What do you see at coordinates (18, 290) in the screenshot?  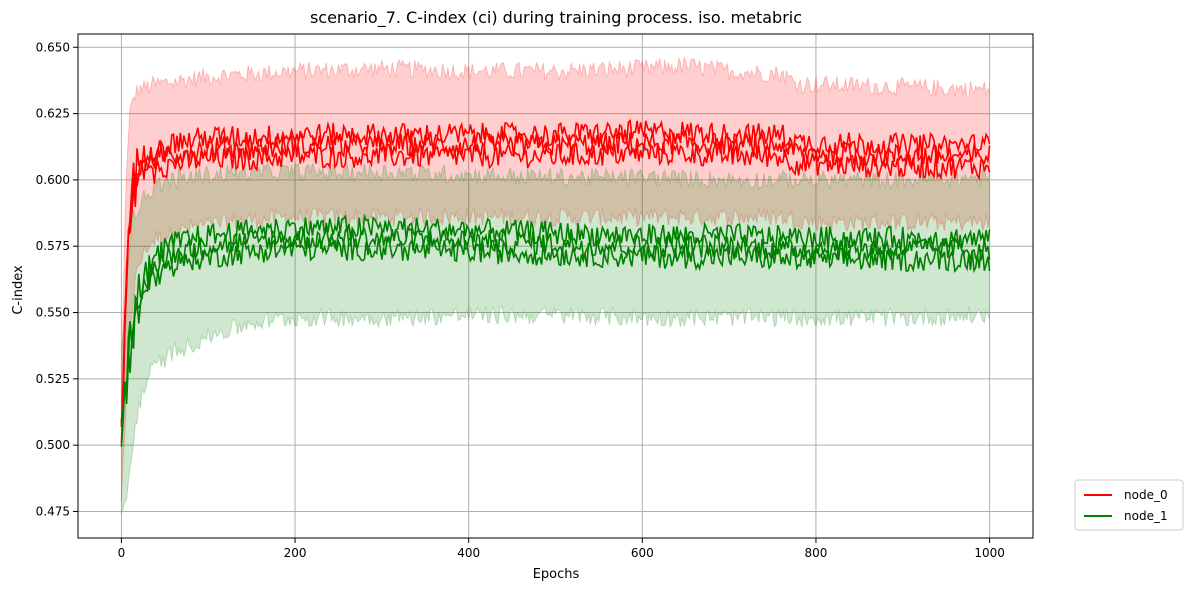 I see `y-axis-label: C-index` at bounding box center [18, 290].